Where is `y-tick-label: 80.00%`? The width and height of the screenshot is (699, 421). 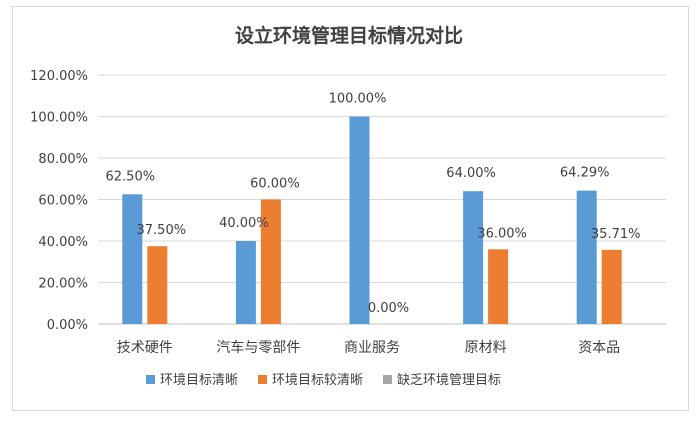
y-tick-label: 80.00% is located at coordinates (63, 159).